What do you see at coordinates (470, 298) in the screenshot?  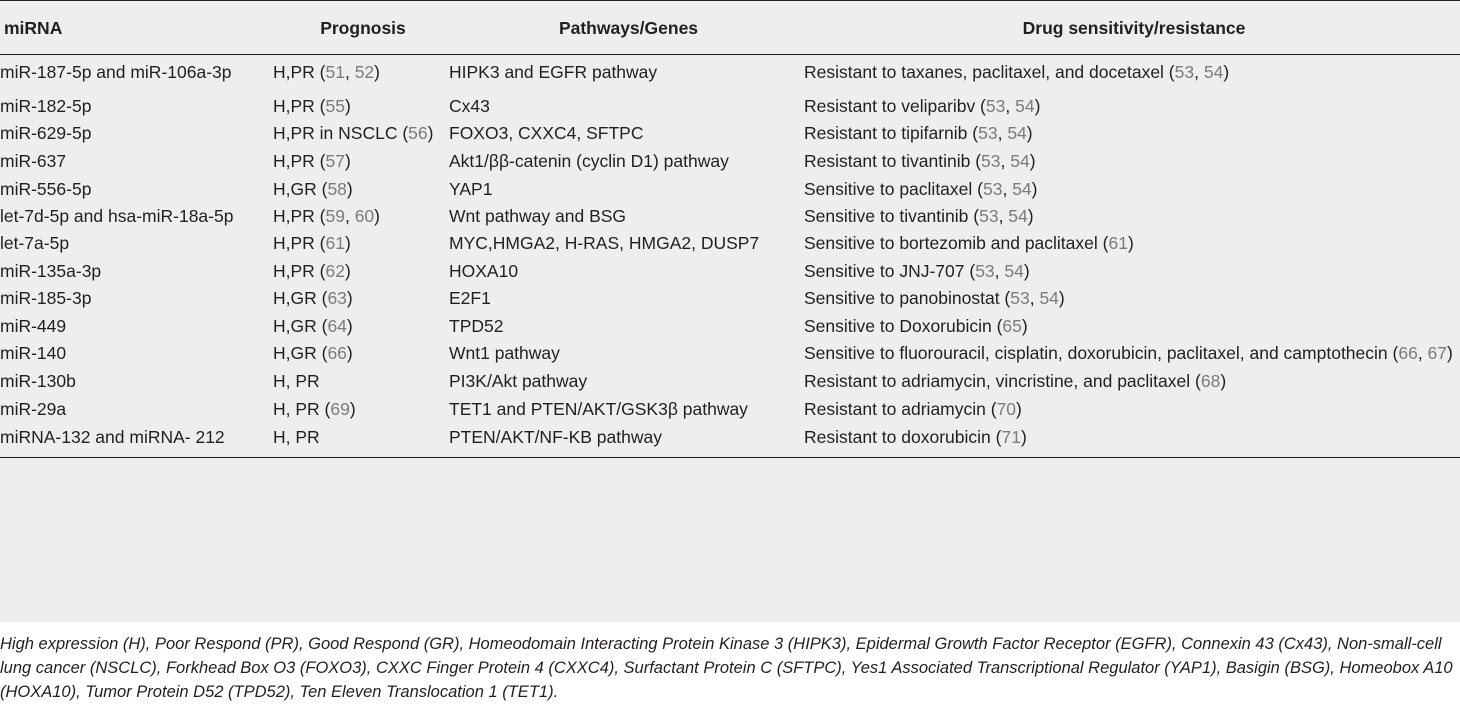 I see `cell-pathways-genes: E2F1` at bounding box center [470, 298].